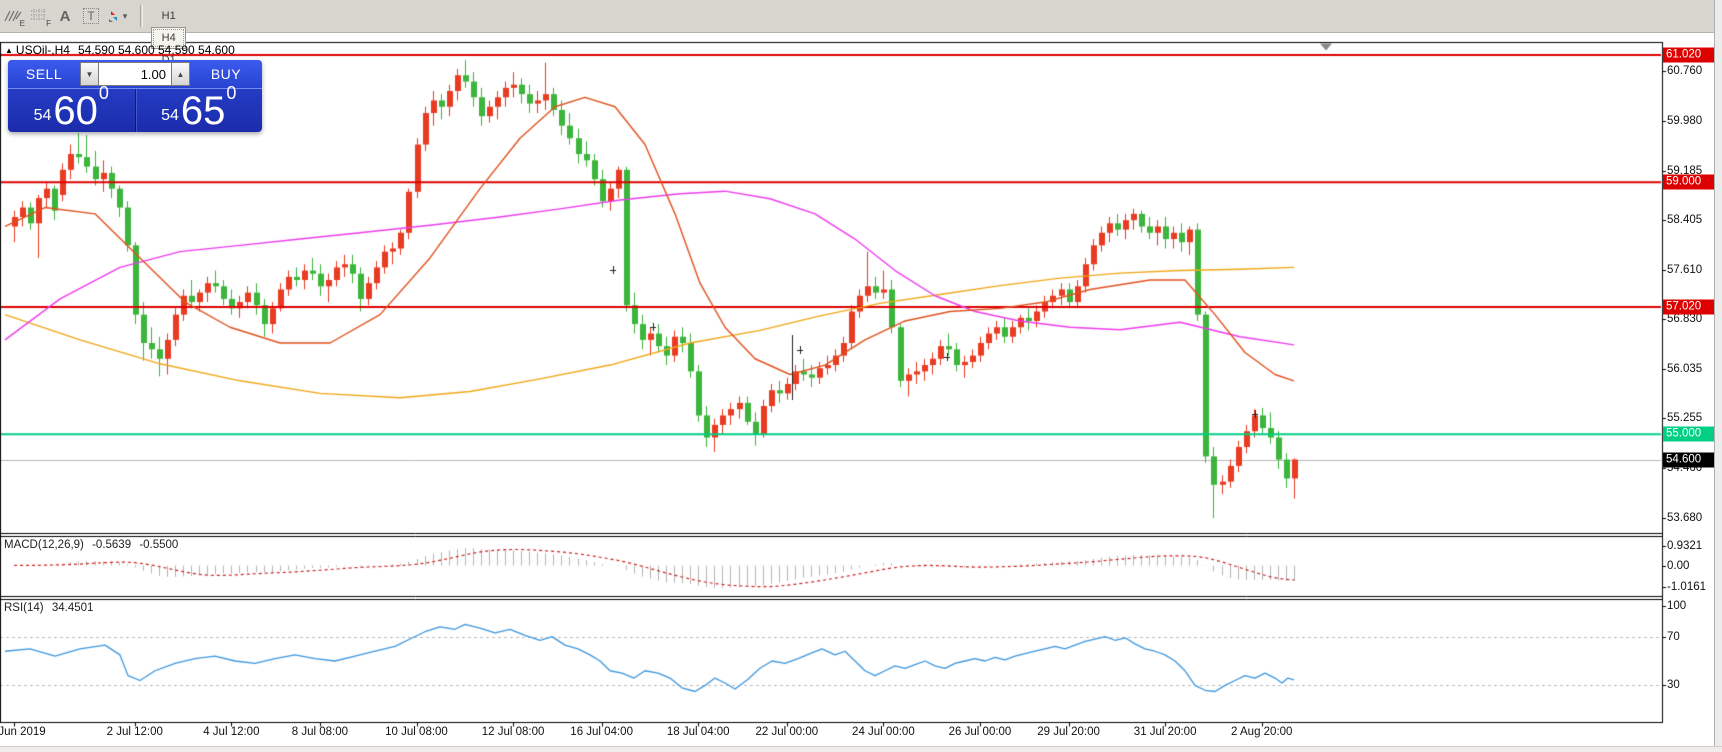 The image size is (1722, 752). Describe the element at coordinates (169, 38) in the screenshot. I see `timeframe-button-h4: H4` at that location.